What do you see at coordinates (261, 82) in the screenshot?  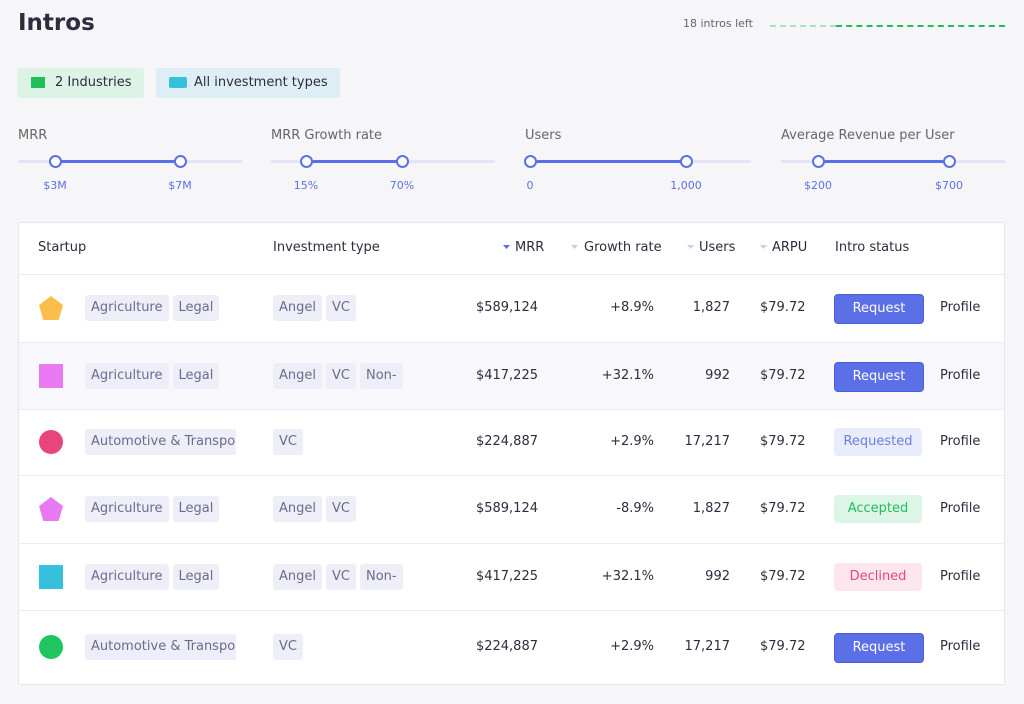 I see `chip-text: All investment types` at bounding box center [261, 82].